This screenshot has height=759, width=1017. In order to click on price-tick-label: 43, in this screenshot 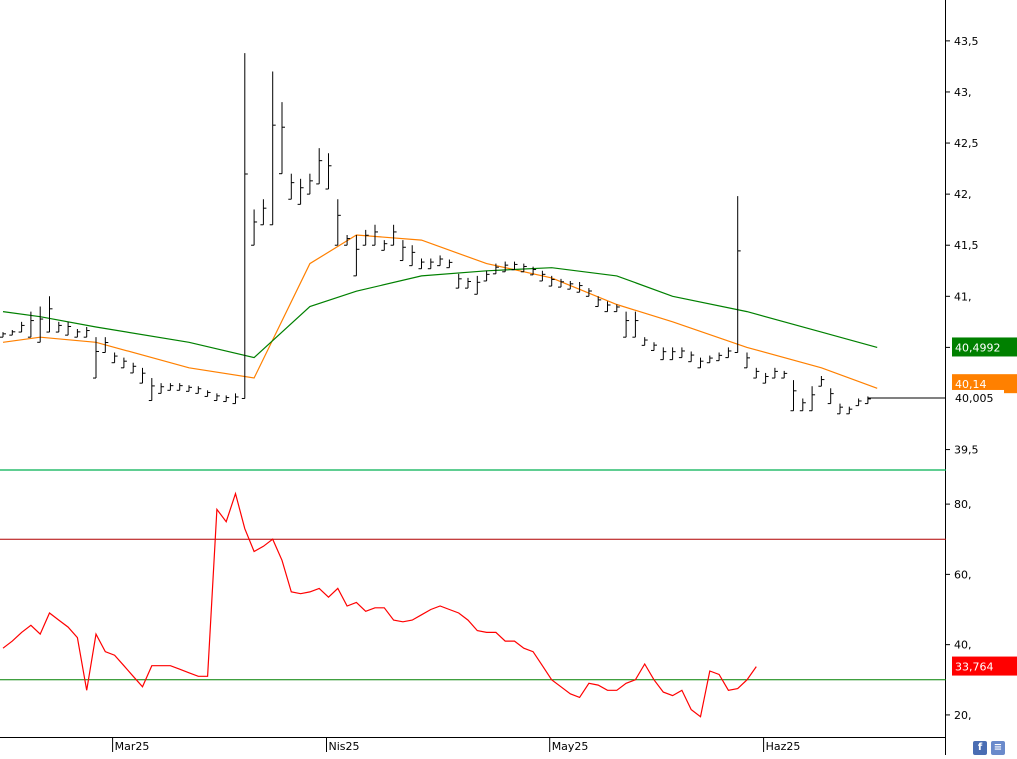, I will do `click(963, 92)`.